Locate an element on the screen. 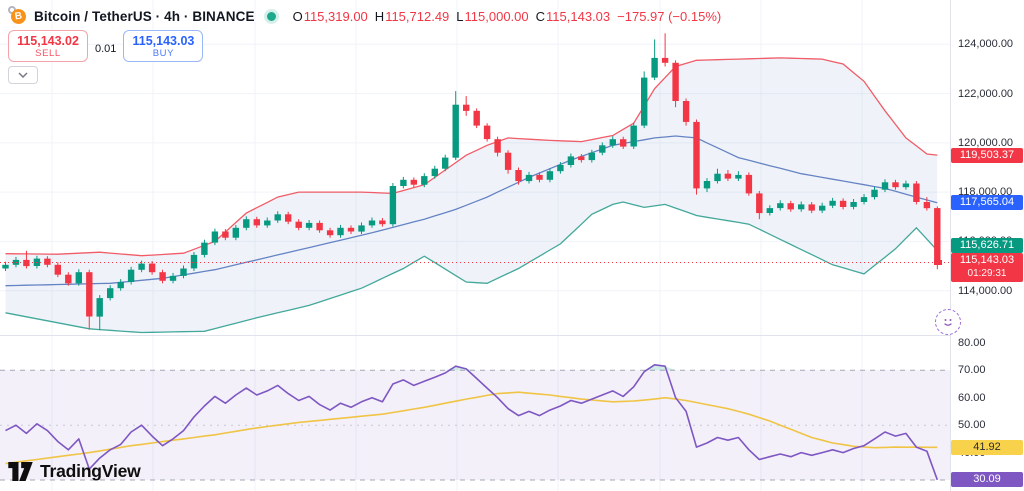 The height and width of the screenshot is (491, 1024). rsi-axis-label: 80.00 is located at coordinates (972, 342).